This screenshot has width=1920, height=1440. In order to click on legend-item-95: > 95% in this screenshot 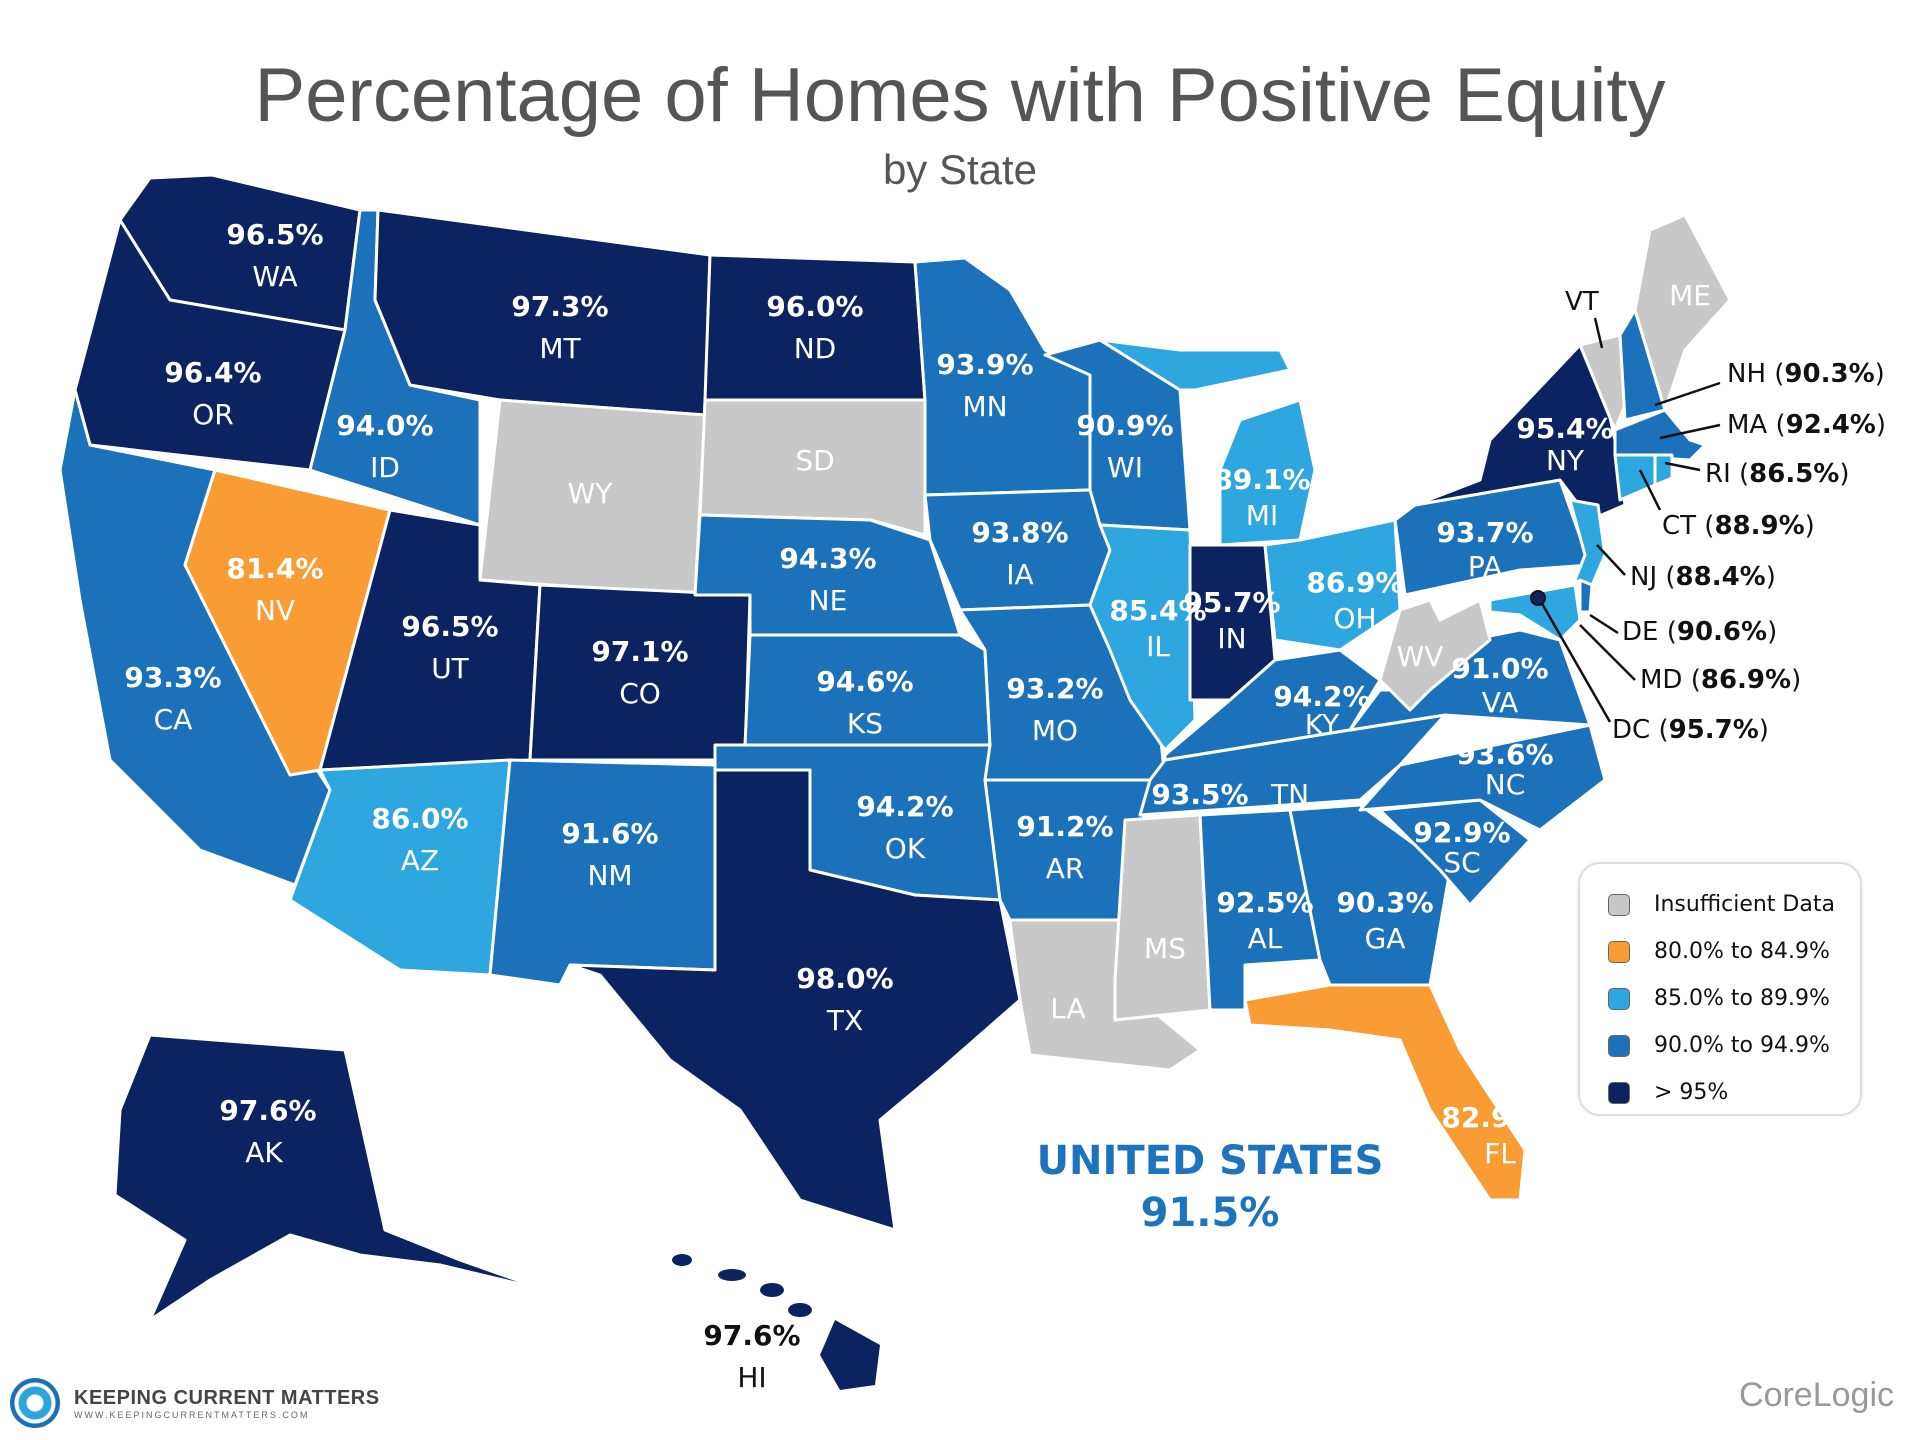, I will do `click(1668, 1092)`.